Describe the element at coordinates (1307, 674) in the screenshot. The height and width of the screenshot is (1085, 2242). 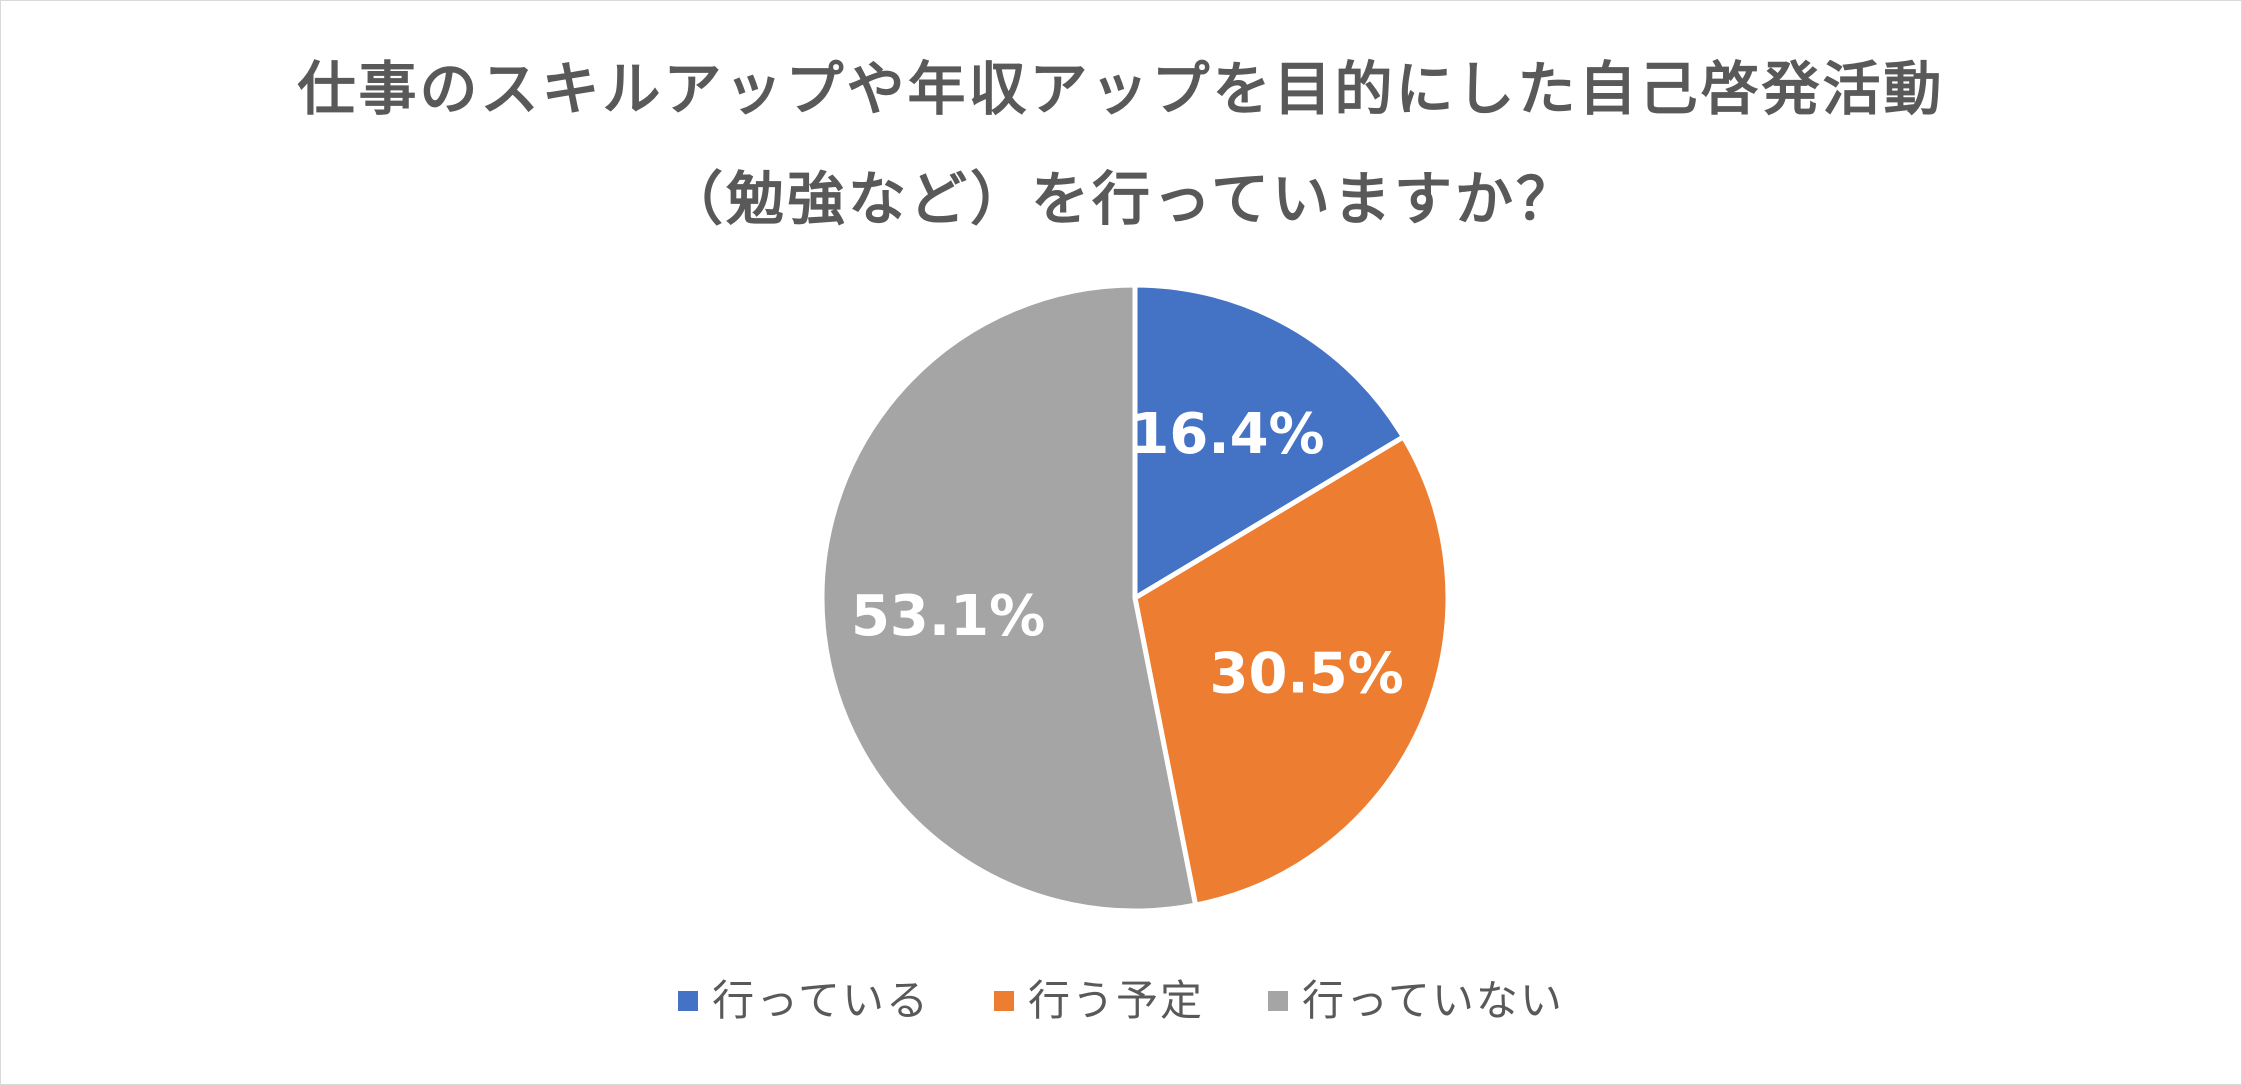
I see `data-label-planning: 30.5%` at that location.